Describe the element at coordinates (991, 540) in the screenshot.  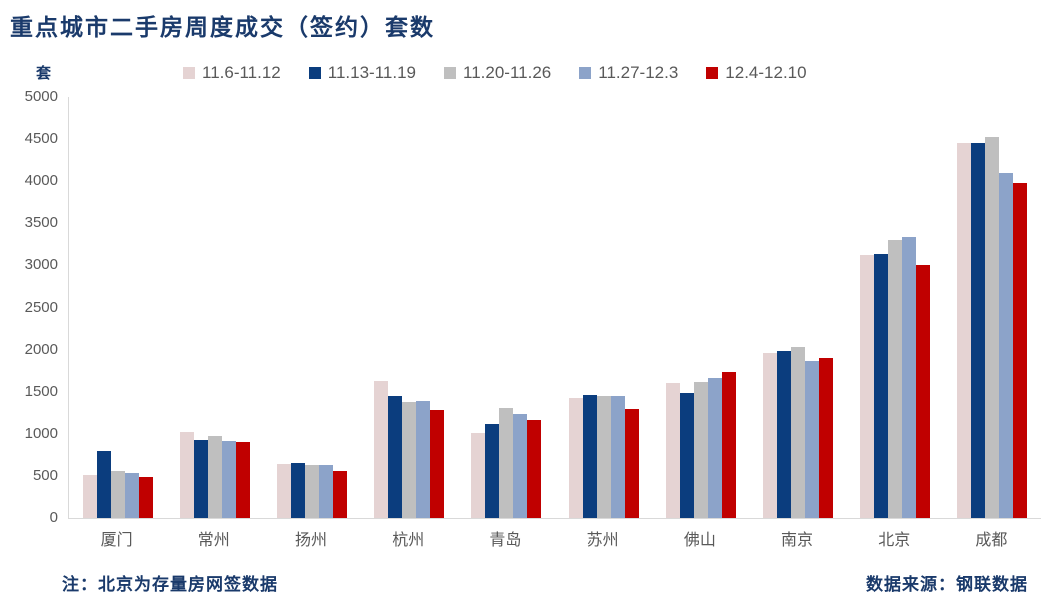
I see `x-category-label: 成都` at that location.